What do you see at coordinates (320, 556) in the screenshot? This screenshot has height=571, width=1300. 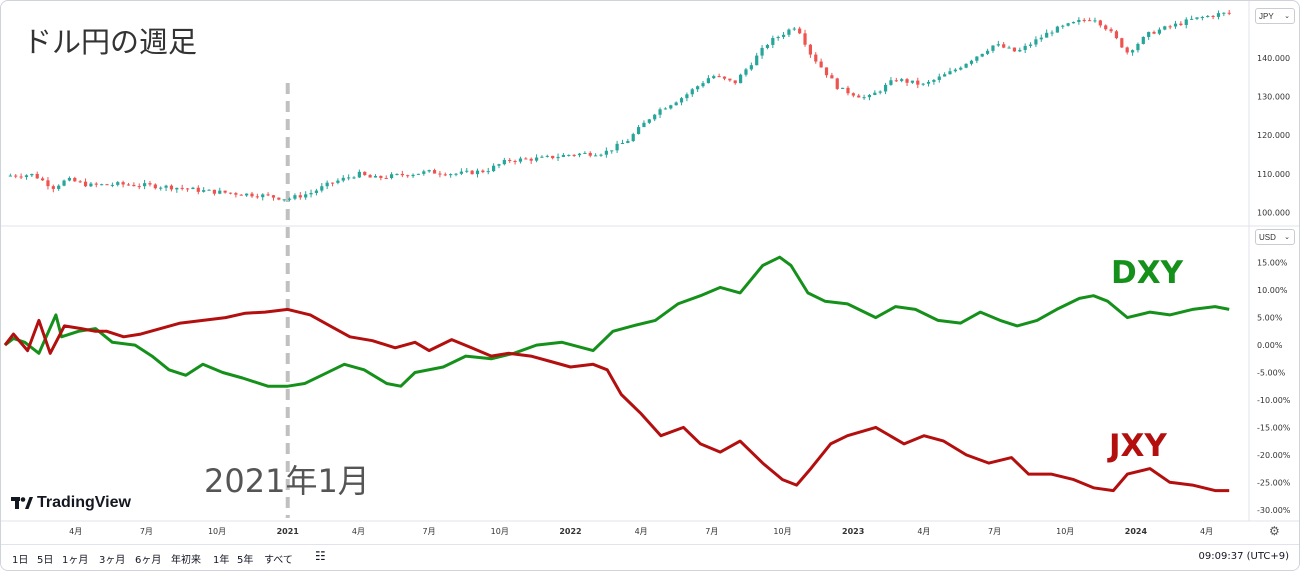 I see `date-range-icon: ☷` at bounding box center [320, 556].